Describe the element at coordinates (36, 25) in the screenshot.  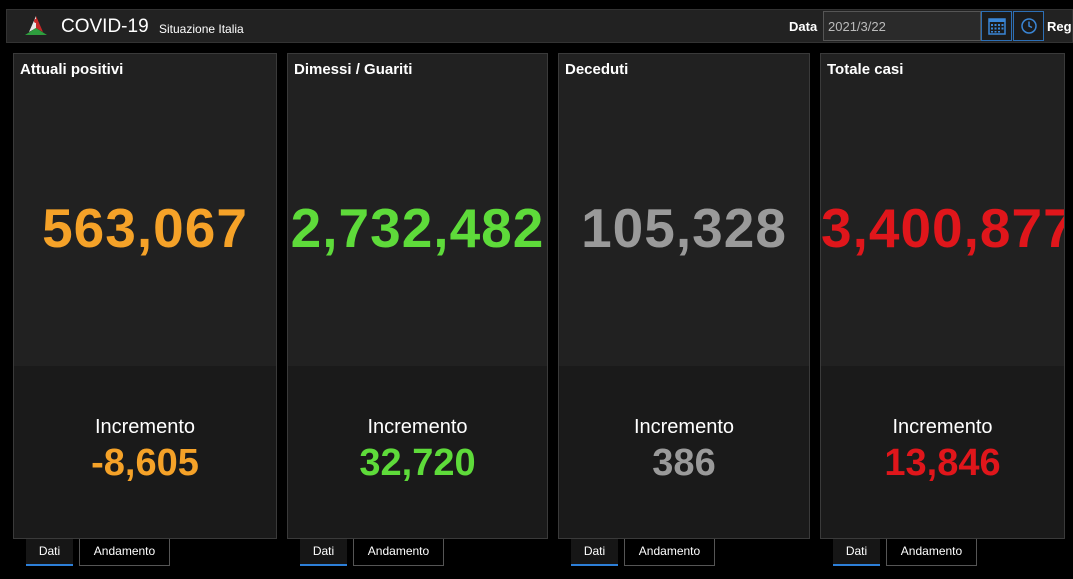
I see `italy-logo-icon` at that location.